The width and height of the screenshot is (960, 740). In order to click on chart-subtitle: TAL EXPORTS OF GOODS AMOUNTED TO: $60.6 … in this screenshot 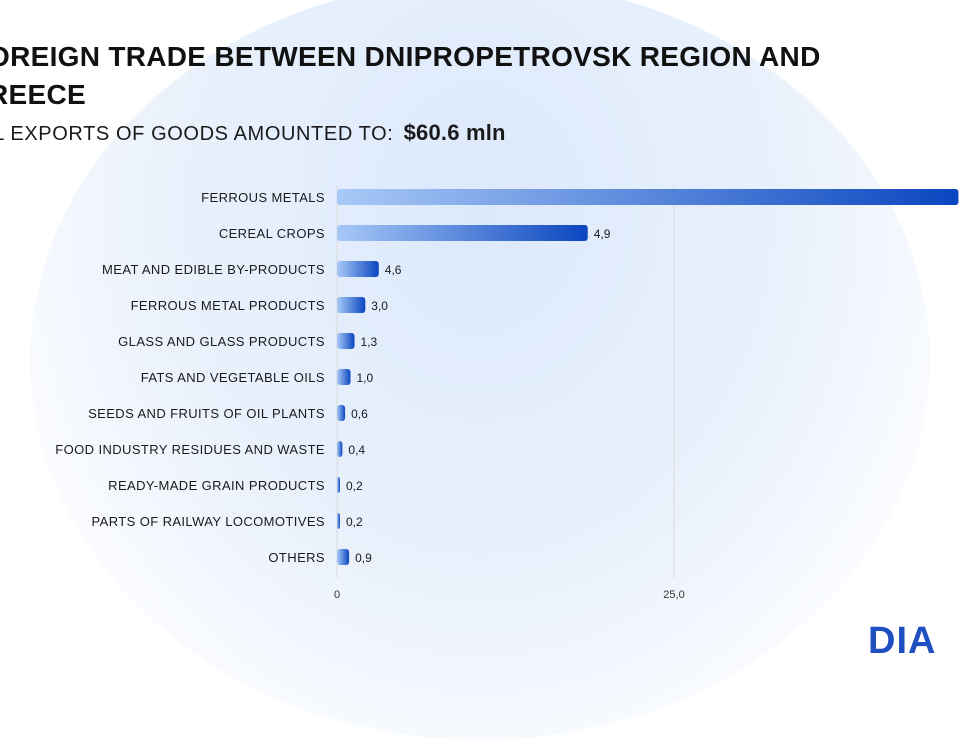, I will do `click(253, 133)`.